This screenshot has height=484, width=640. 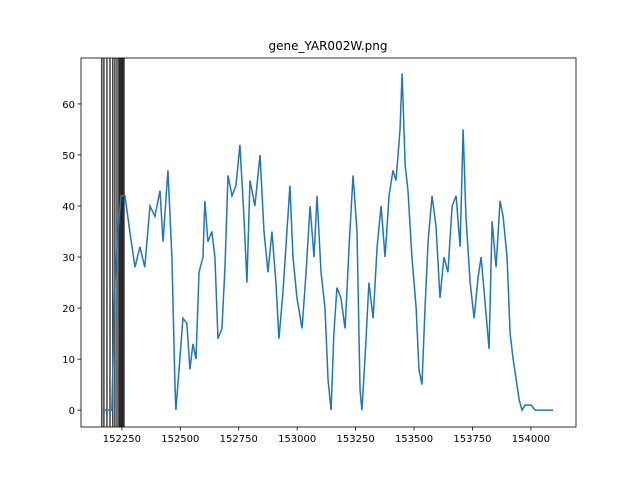 I want to click on y-tick-label: 40, so click(x=68, y=207).